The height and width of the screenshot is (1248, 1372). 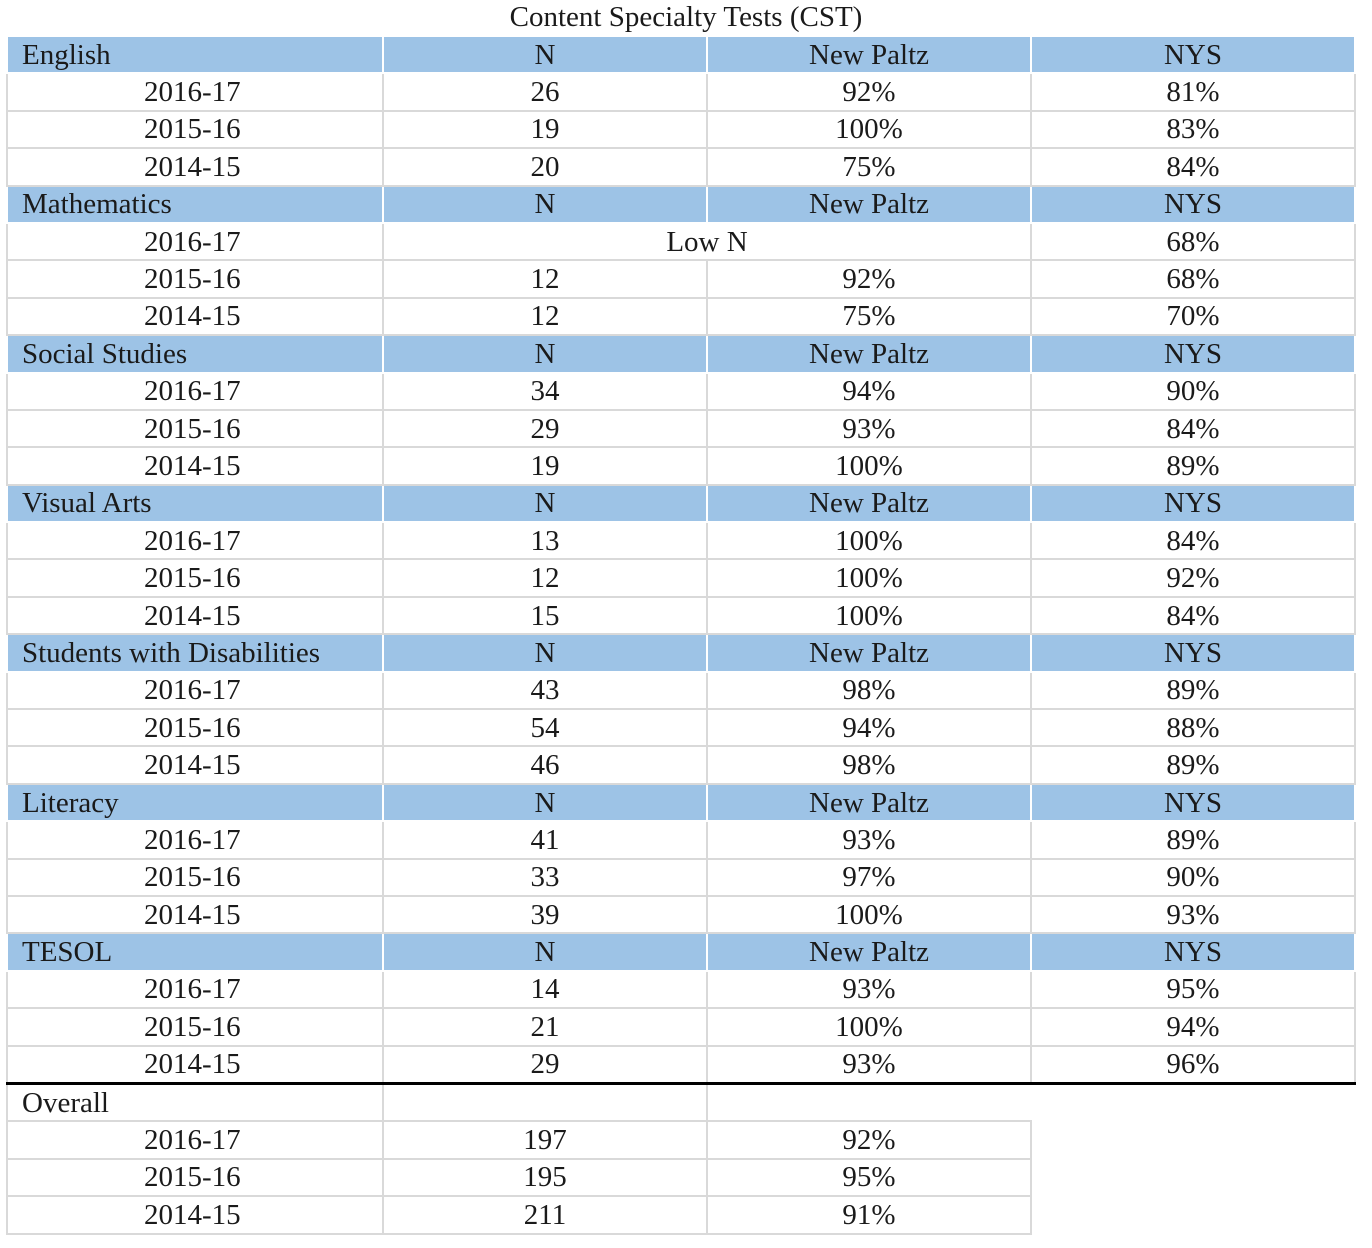 I want to click on section-name: TESOL, so click(x=195, y=952).